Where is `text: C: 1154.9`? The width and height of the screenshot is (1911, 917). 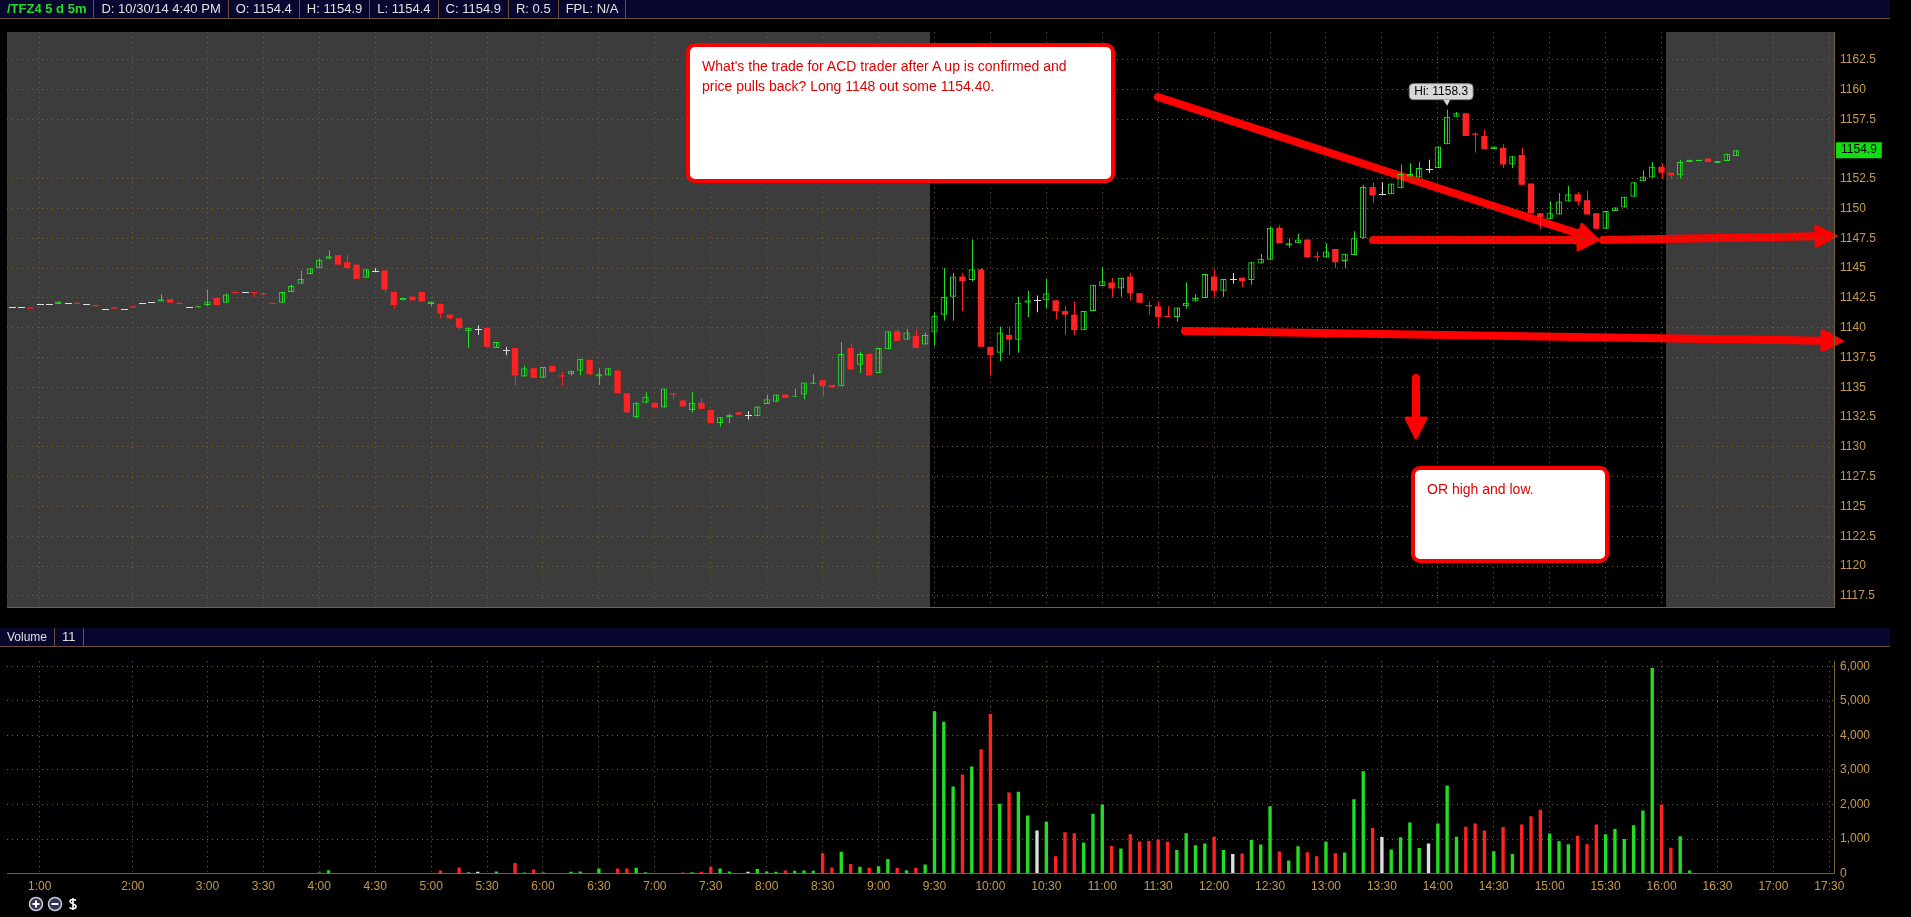
text: C: 1154.9 is located at coordinates (473, 9).